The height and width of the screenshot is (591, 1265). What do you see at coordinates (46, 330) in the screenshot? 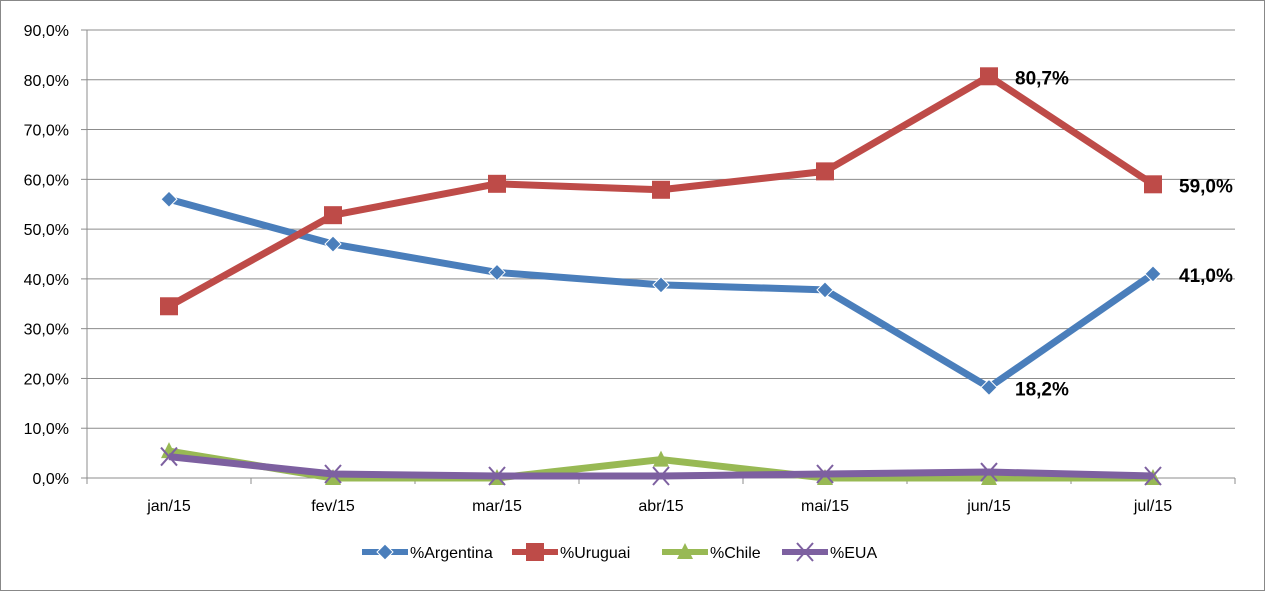
I see `y-tick-label: 30,0%` at bounding box center [46, 330].